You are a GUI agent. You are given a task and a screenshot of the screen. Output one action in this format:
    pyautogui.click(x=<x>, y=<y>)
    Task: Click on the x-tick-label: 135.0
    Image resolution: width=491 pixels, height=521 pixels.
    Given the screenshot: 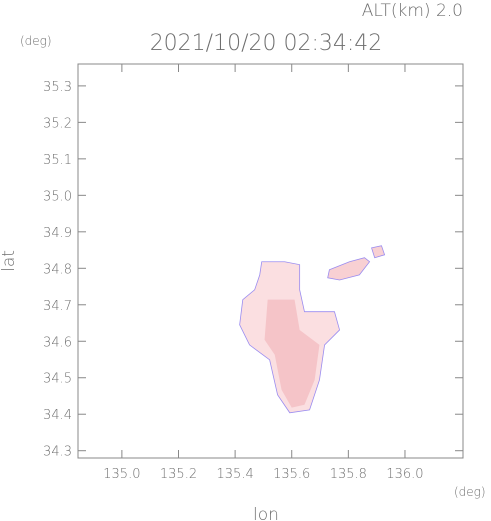 What is the action you would take?
    pyautogui.click(x=121, y=474)
    